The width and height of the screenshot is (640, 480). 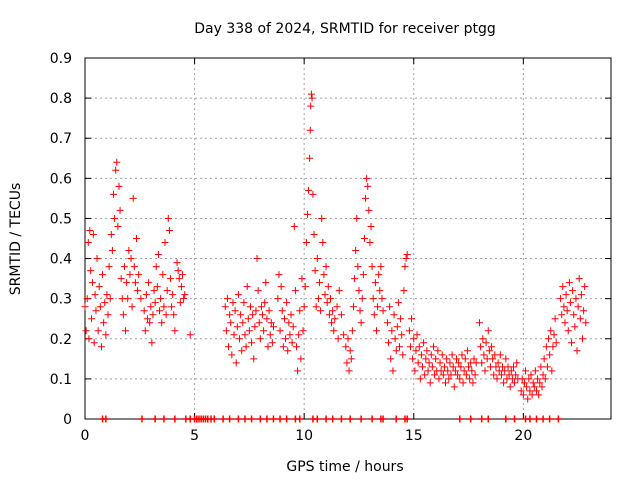 What do you see at coordinates (61, 99) in the screenshot?
I see `y-tick-label: 0.8` at bounding box center [61, 99].